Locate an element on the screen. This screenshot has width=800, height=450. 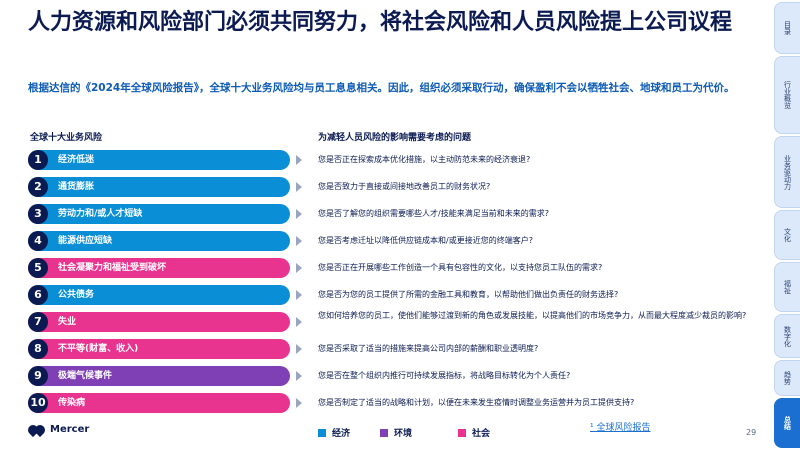
legend-label-society: 社会 is located at coordinates (481, 434).